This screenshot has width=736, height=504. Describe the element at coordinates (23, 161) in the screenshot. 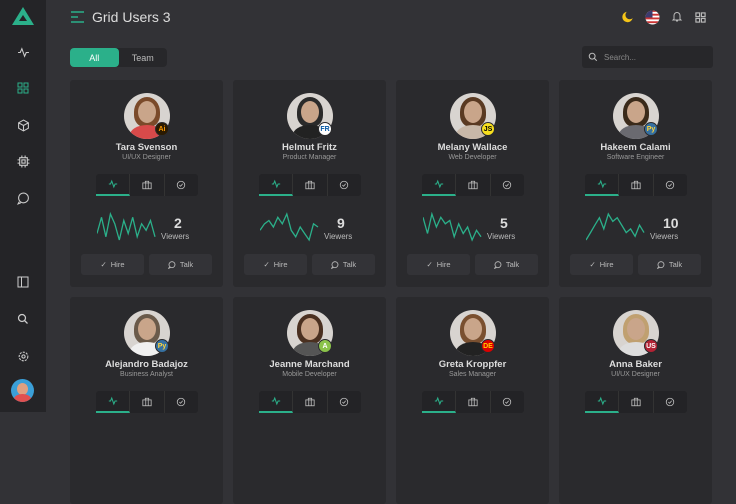

I see `cpu-icon` at that location.